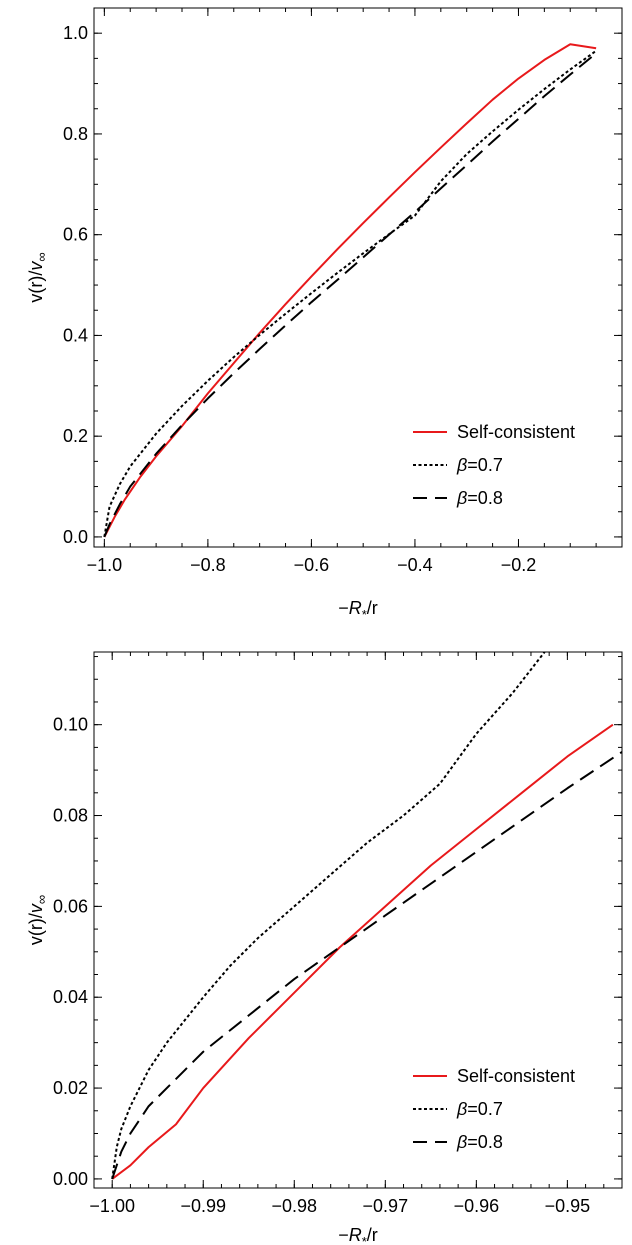  What do you see at coordinates (295, 1206) in the screenshot?
I see `x-tick-label: −0.98` at bounding box center [295, 1206].